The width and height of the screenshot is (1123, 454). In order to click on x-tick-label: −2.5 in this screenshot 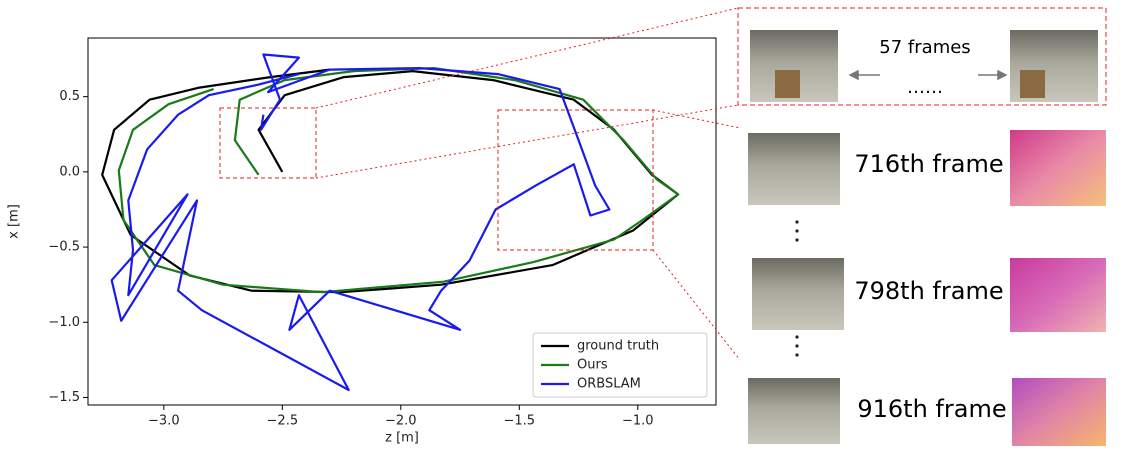, I will do `click(283, 421)`.